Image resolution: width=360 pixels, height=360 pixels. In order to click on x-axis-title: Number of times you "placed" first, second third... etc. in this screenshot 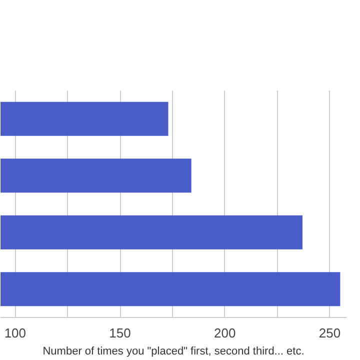, I will do `click(173, 352)`.